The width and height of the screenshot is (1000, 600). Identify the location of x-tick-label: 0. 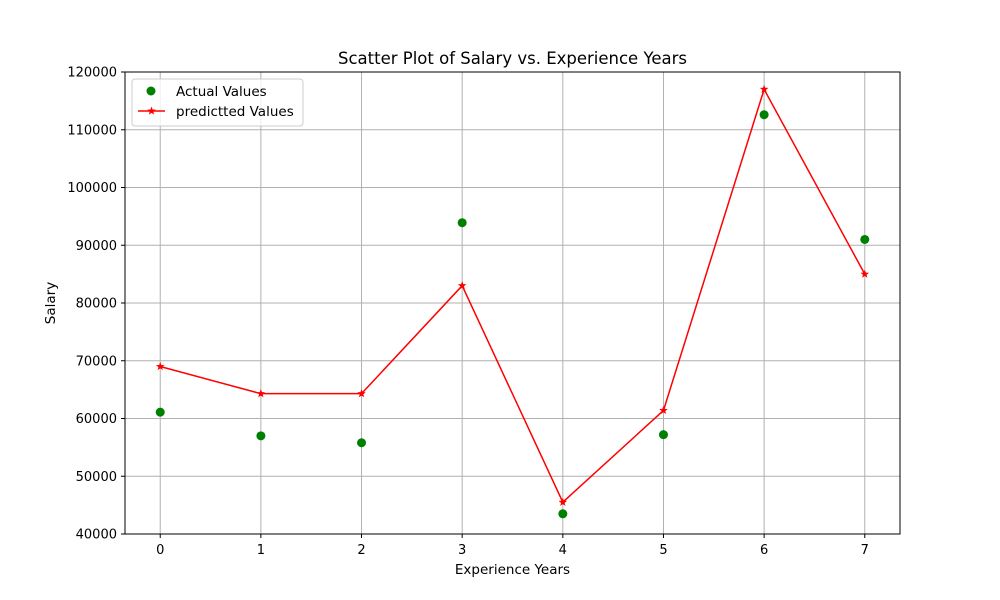
(160, 550).